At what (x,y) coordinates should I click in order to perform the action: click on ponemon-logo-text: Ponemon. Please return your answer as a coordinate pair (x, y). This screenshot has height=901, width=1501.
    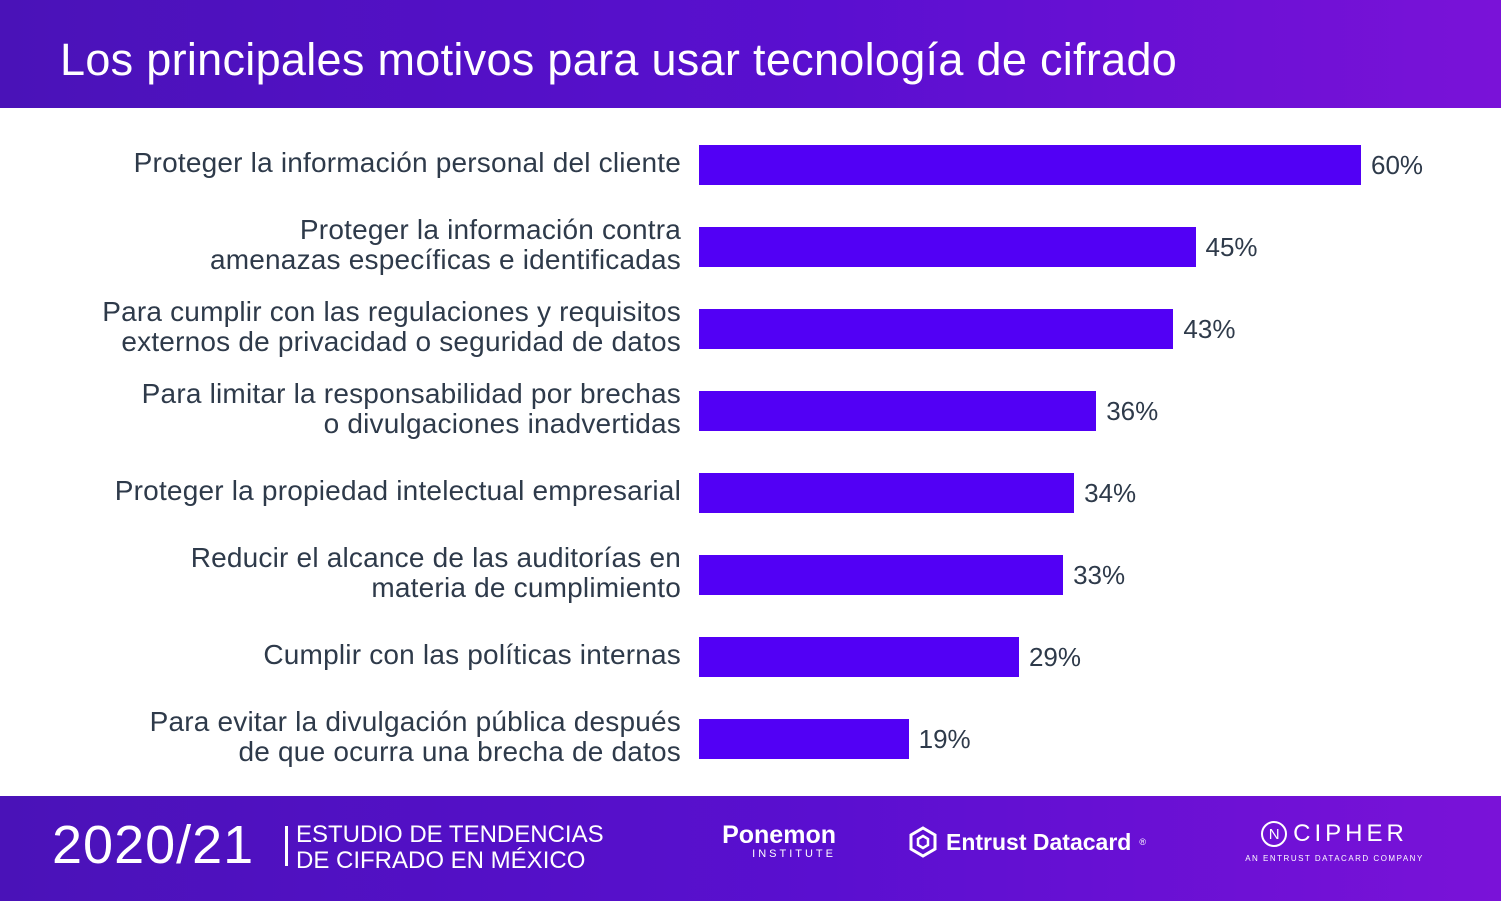
    Looking at the image, I should click on (779, 835).